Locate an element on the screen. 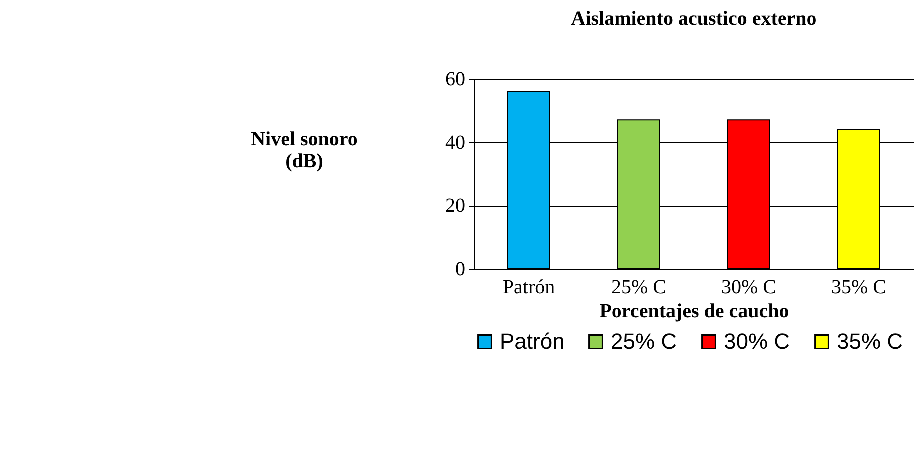 This screenshot has width=921, height=472. x-tick-label: 35% C is located at coordinates (859, 287).